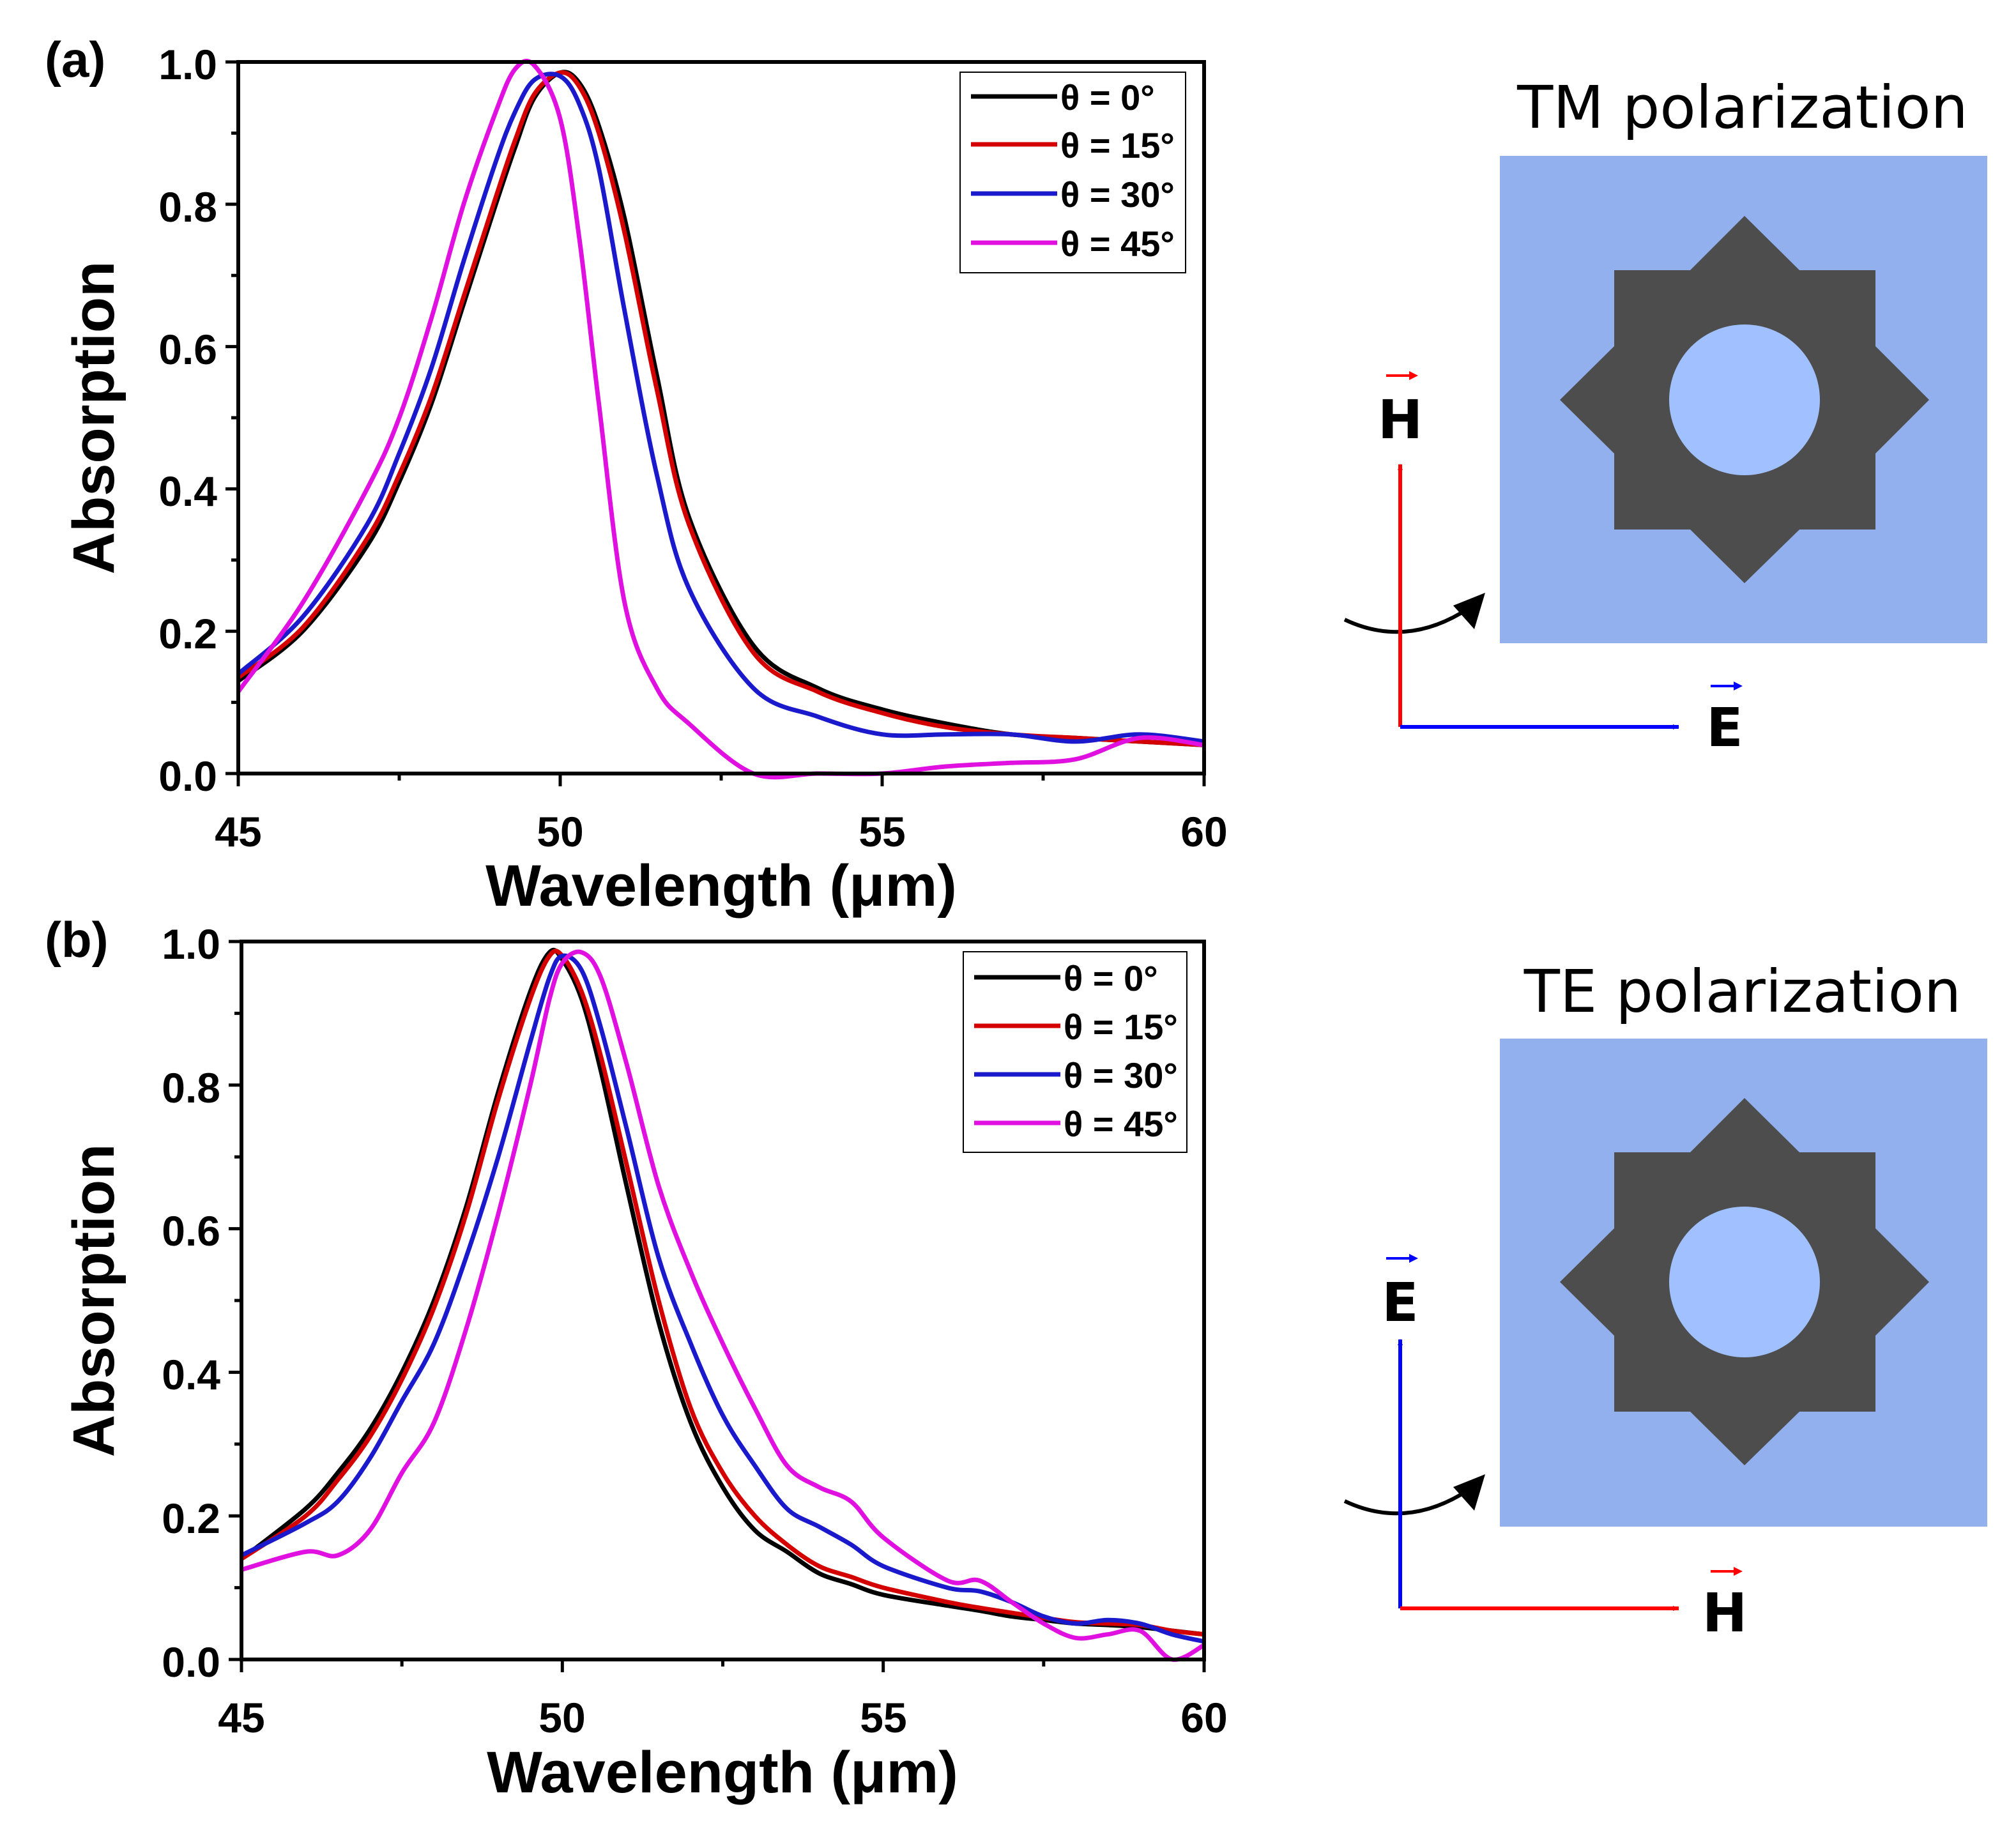  What do you see at coordinates (1742, 107) in the screenshot?
I see `schematic-title: TM polarization` at bounding box center [1742, 107].